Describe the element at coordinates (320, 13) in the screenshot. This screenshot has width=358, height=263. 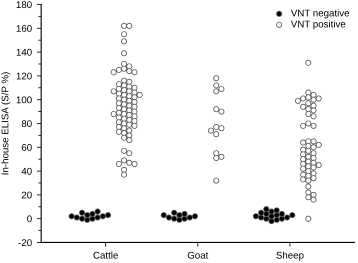
I see `legend-label: VNT negative` at that location.